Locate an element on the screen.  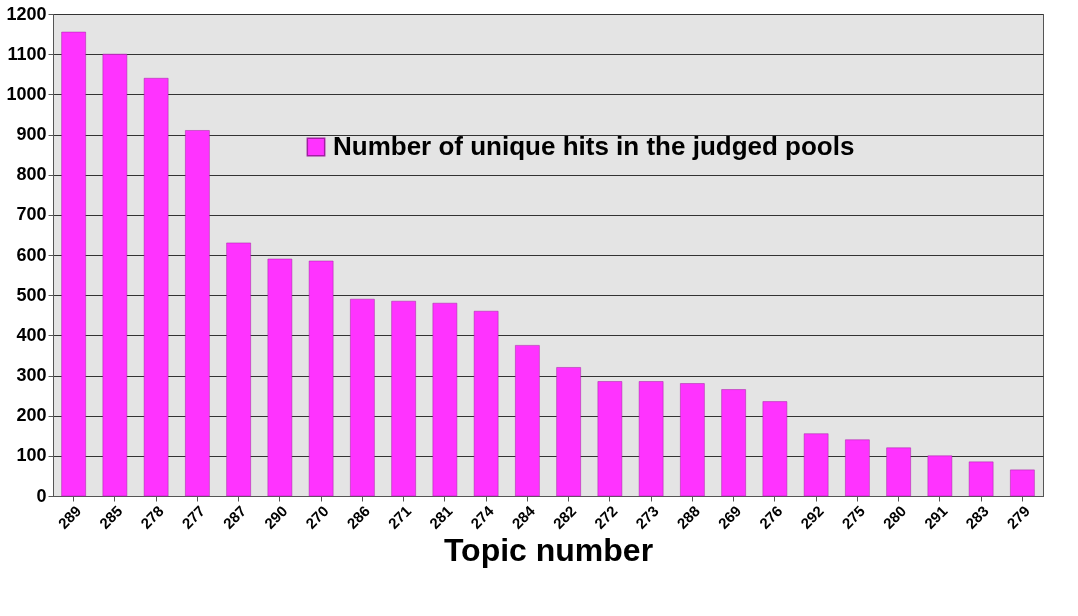
y-tick-label: 100 is located at coordinates (31, 455).